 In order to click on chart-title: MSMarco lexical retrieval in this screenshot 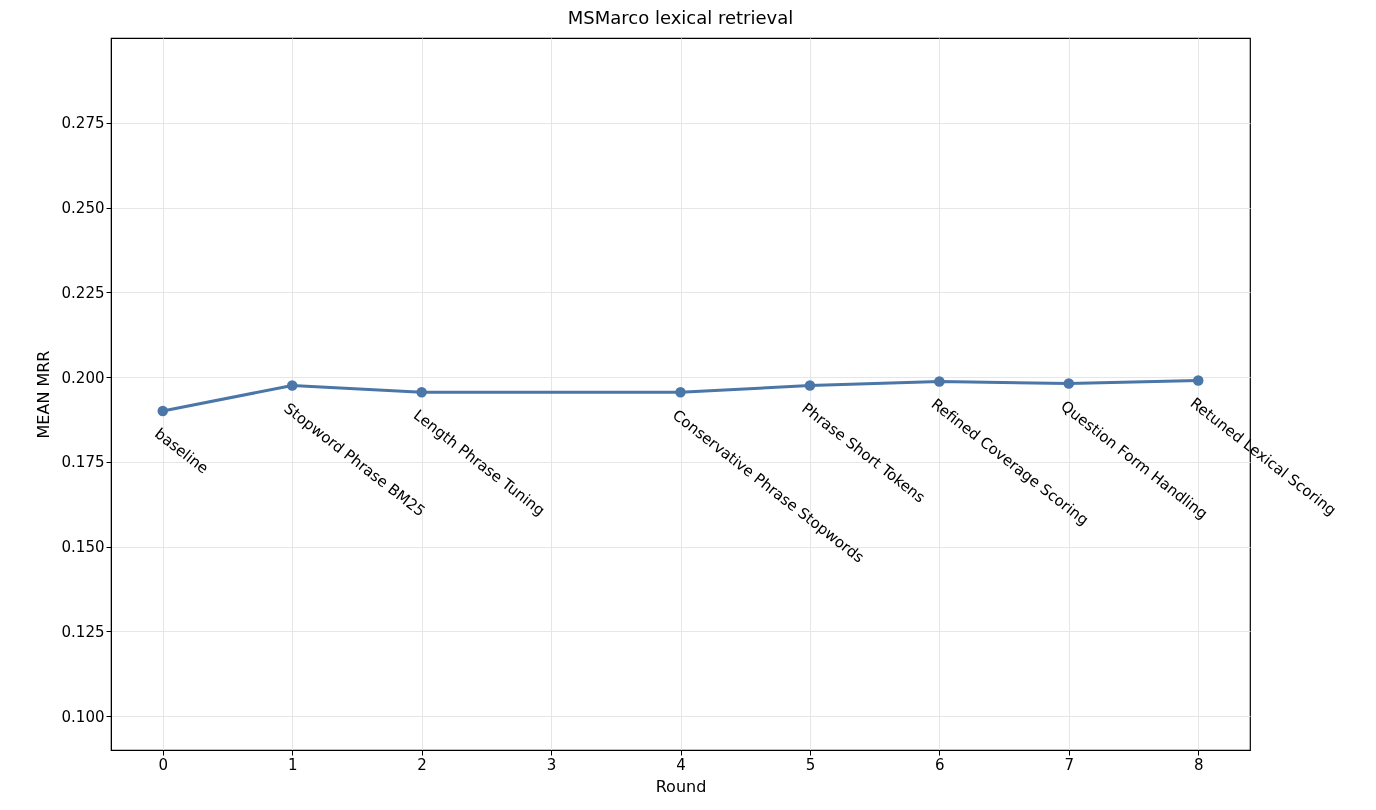, I will do `click(680, 17)`.